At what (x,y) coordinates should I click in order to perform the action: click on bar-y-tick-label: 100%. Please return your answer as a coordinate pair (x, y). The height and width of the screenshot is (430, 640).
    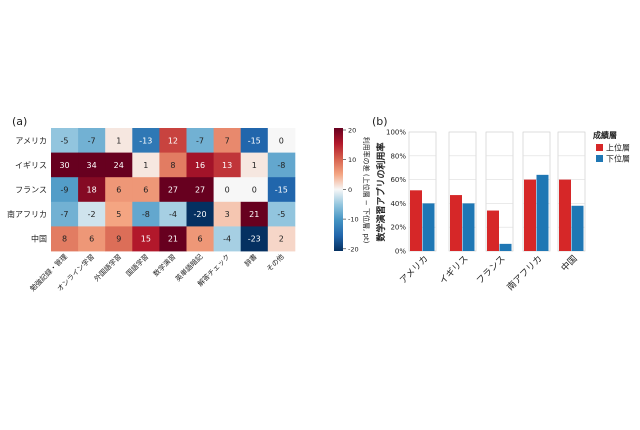
    Looking at the image, I should click on (396, 133).